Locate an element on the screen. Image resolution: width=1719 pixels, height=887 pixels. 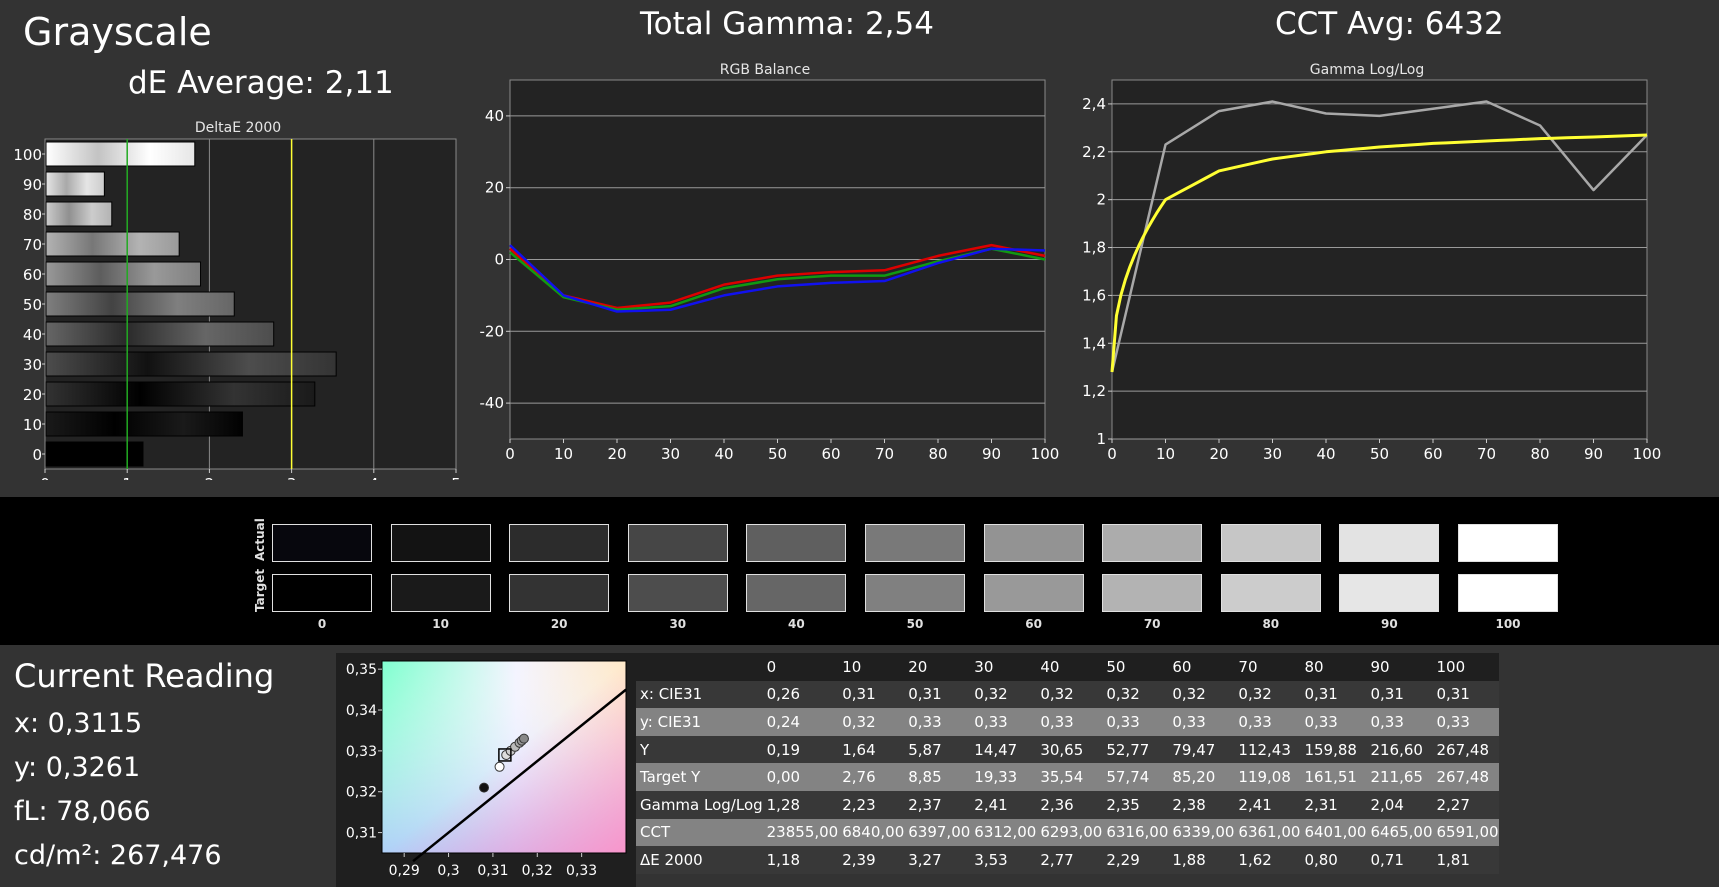
c1-y-tick-label: -40 is located at coordinates (492, 403).